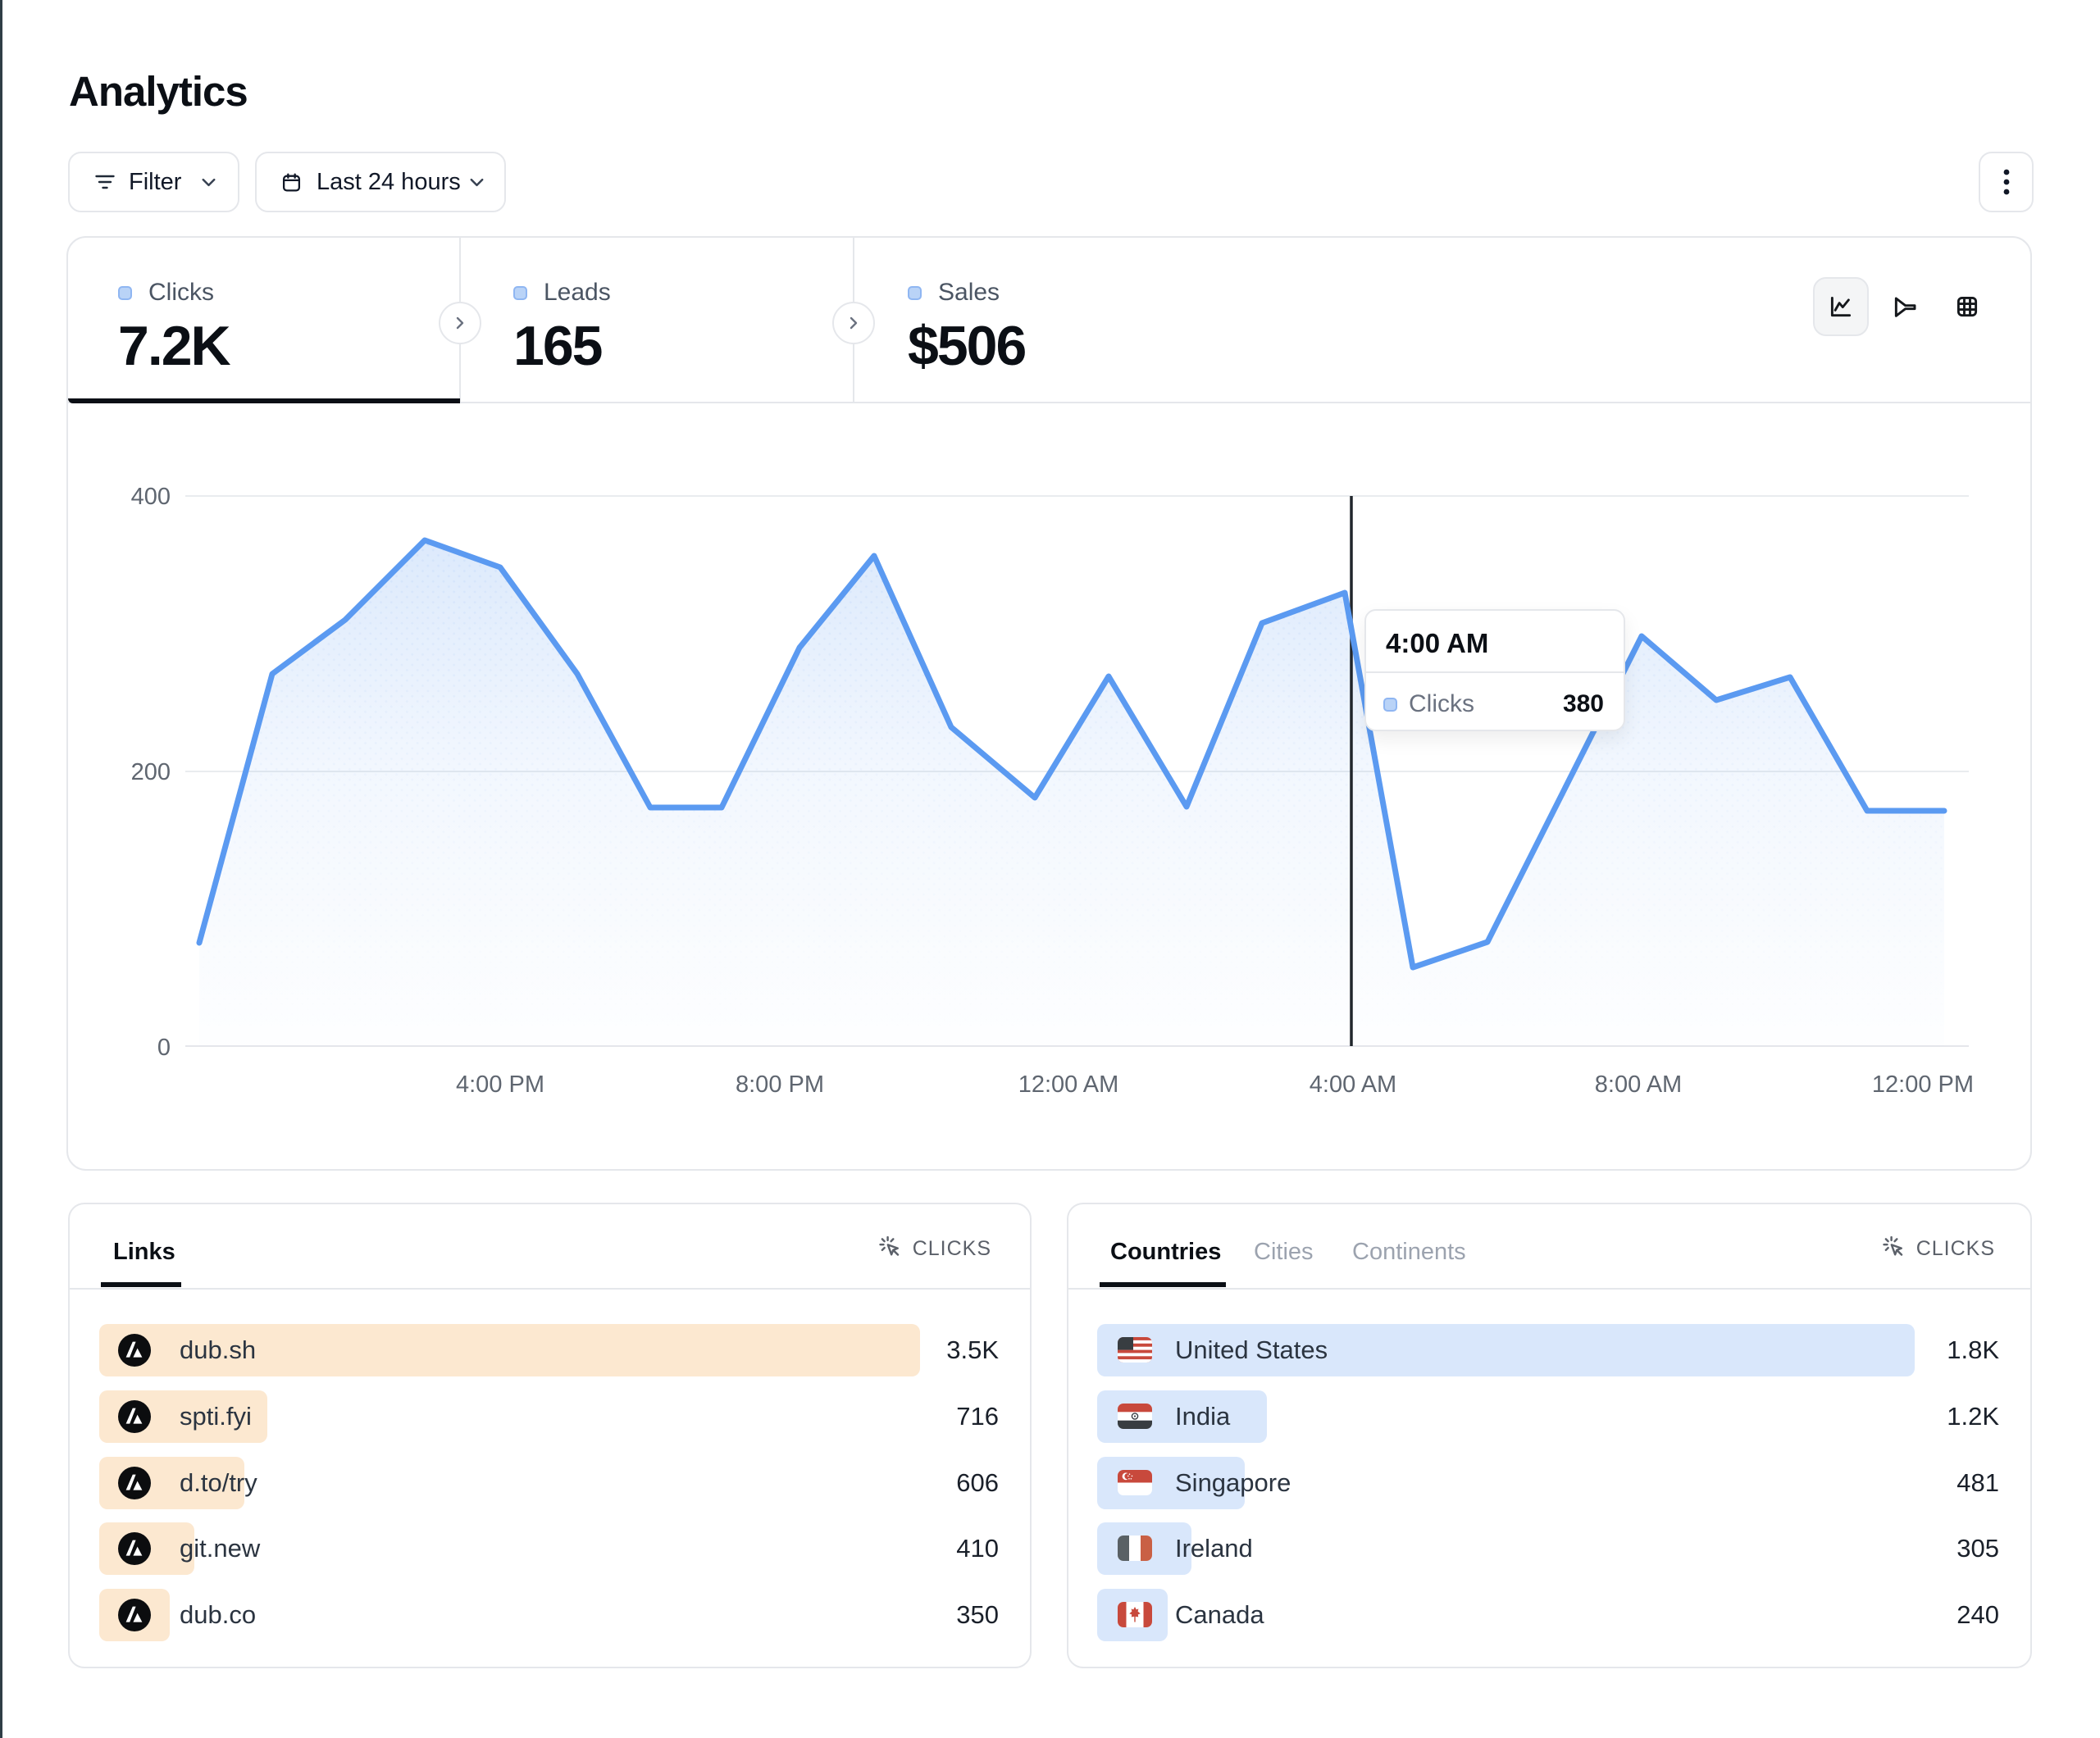 The image size is (2100, 1738). I want to click on svg-text: 0, so click(164, 1048).